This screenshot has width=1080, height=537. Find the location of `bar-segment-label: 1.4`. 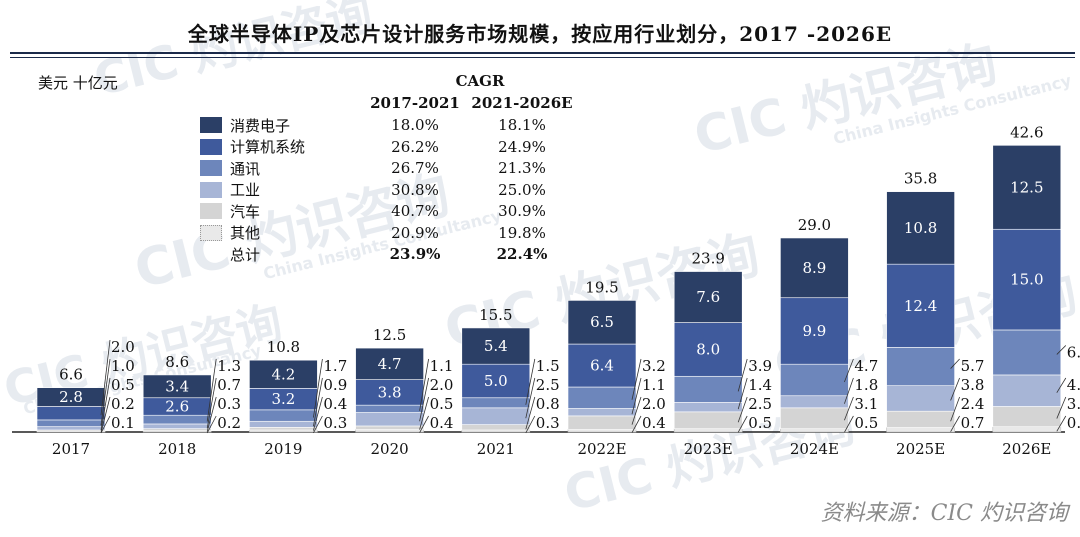

bar-segment-label: 1.4 is located at coordinates (760, 385).